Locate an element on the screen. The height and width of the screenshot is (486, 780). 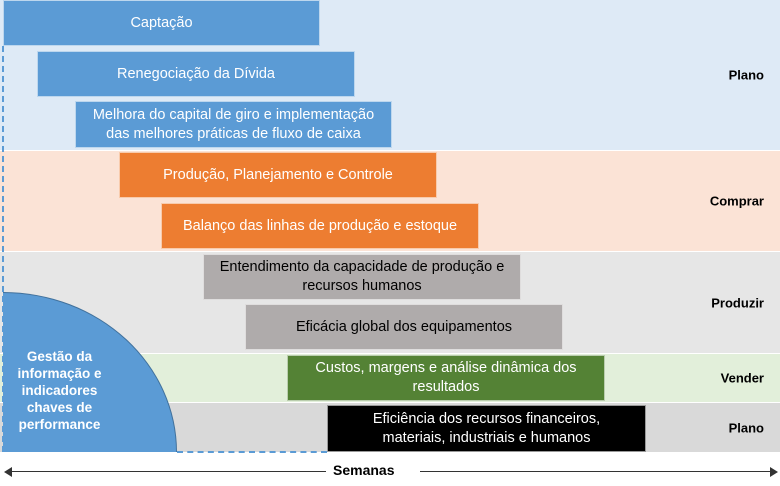
bar-renegociacao: Renegociação da Dívida is located at coordinates (196, 74).